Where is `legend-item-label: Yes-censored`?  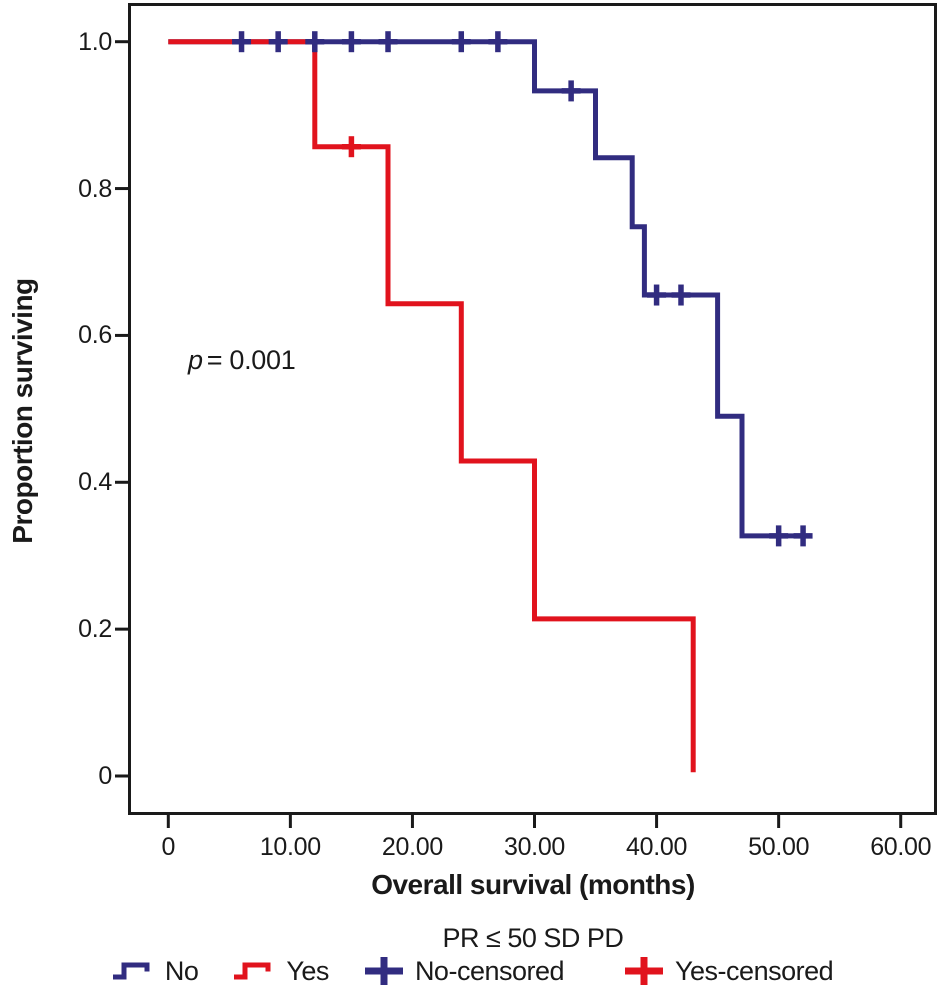 legend-item-label: Yes-censored is located at coordinates (754, 970).